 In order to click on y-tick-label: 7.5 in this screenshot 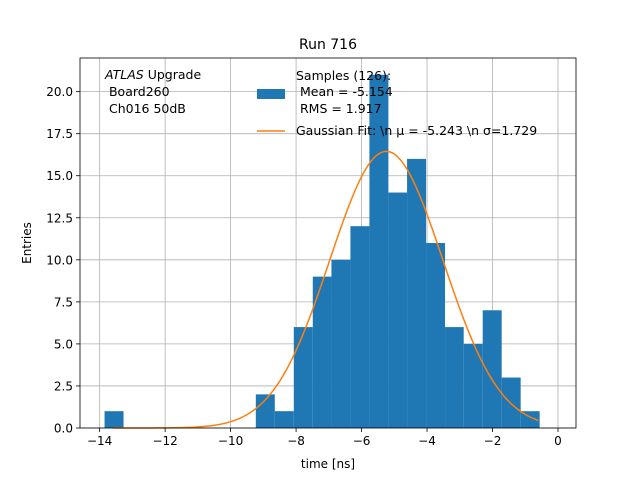, I will do `click(63, 302)`.